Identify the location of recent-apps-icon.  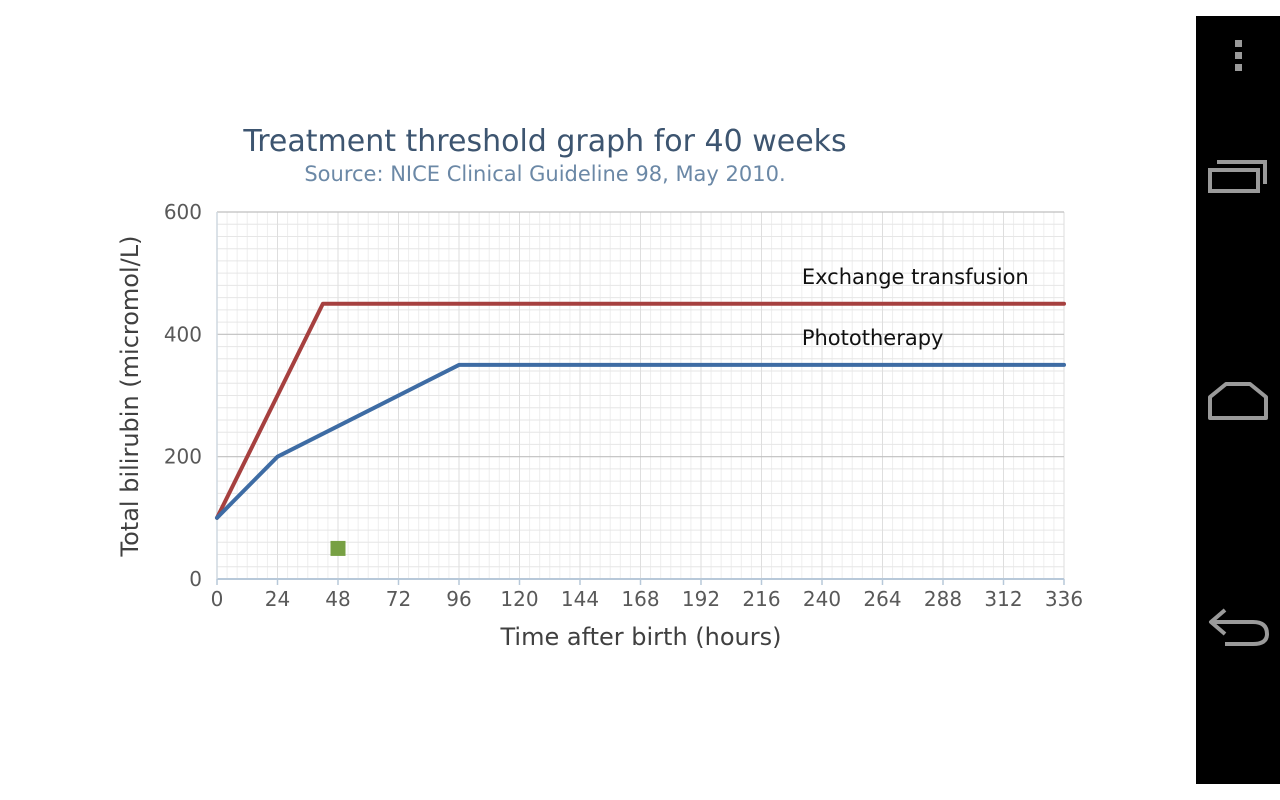
(1237, 176).